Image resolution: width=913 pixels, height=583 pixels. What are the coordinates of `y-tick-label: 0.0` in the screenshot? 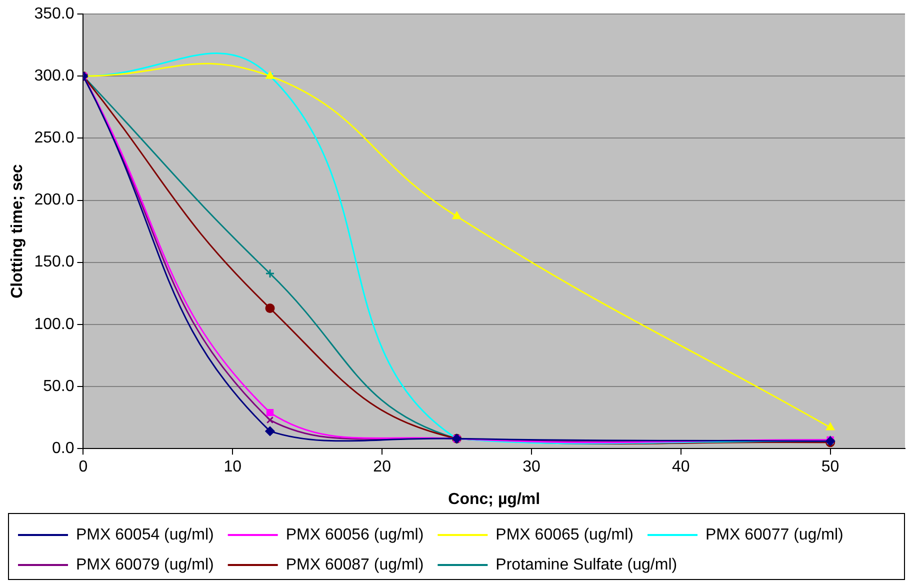 It's located at (63, 449).